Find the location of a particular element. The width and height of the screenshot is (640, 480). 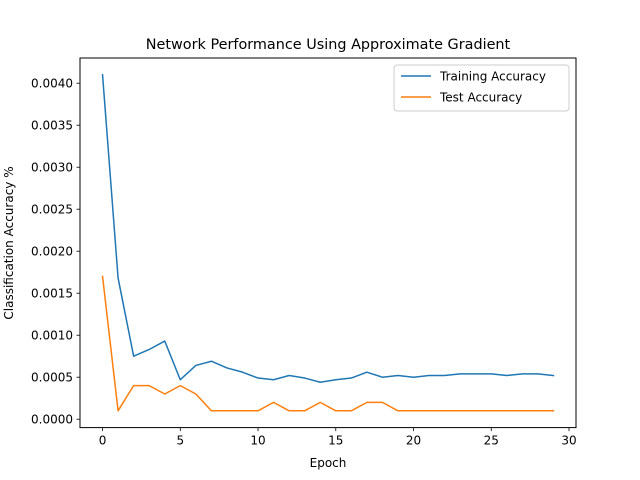

legend-box is located at coordinates (481, 88).